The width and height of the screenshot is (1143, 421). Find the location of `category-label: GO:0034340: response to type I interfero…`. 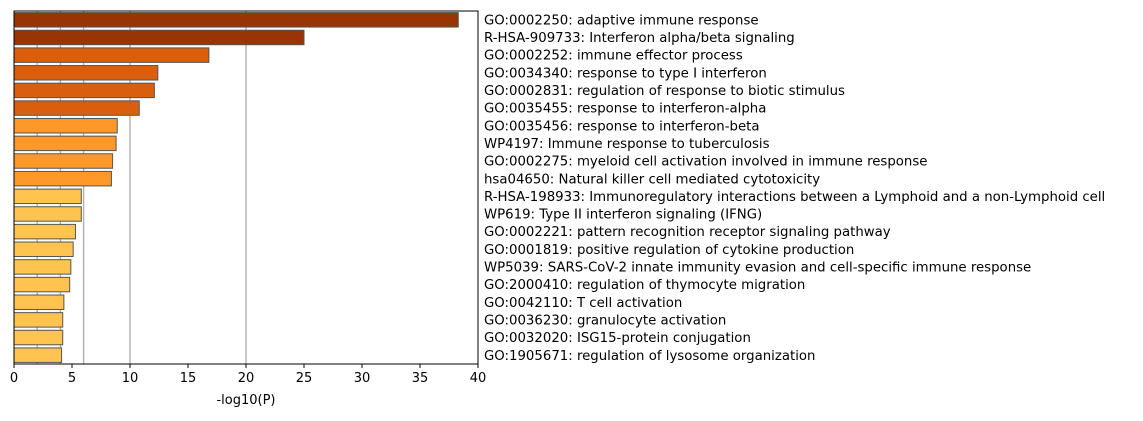

category-label: GO:0034340: response to type I interfero… is located at coordinates (625, 73).